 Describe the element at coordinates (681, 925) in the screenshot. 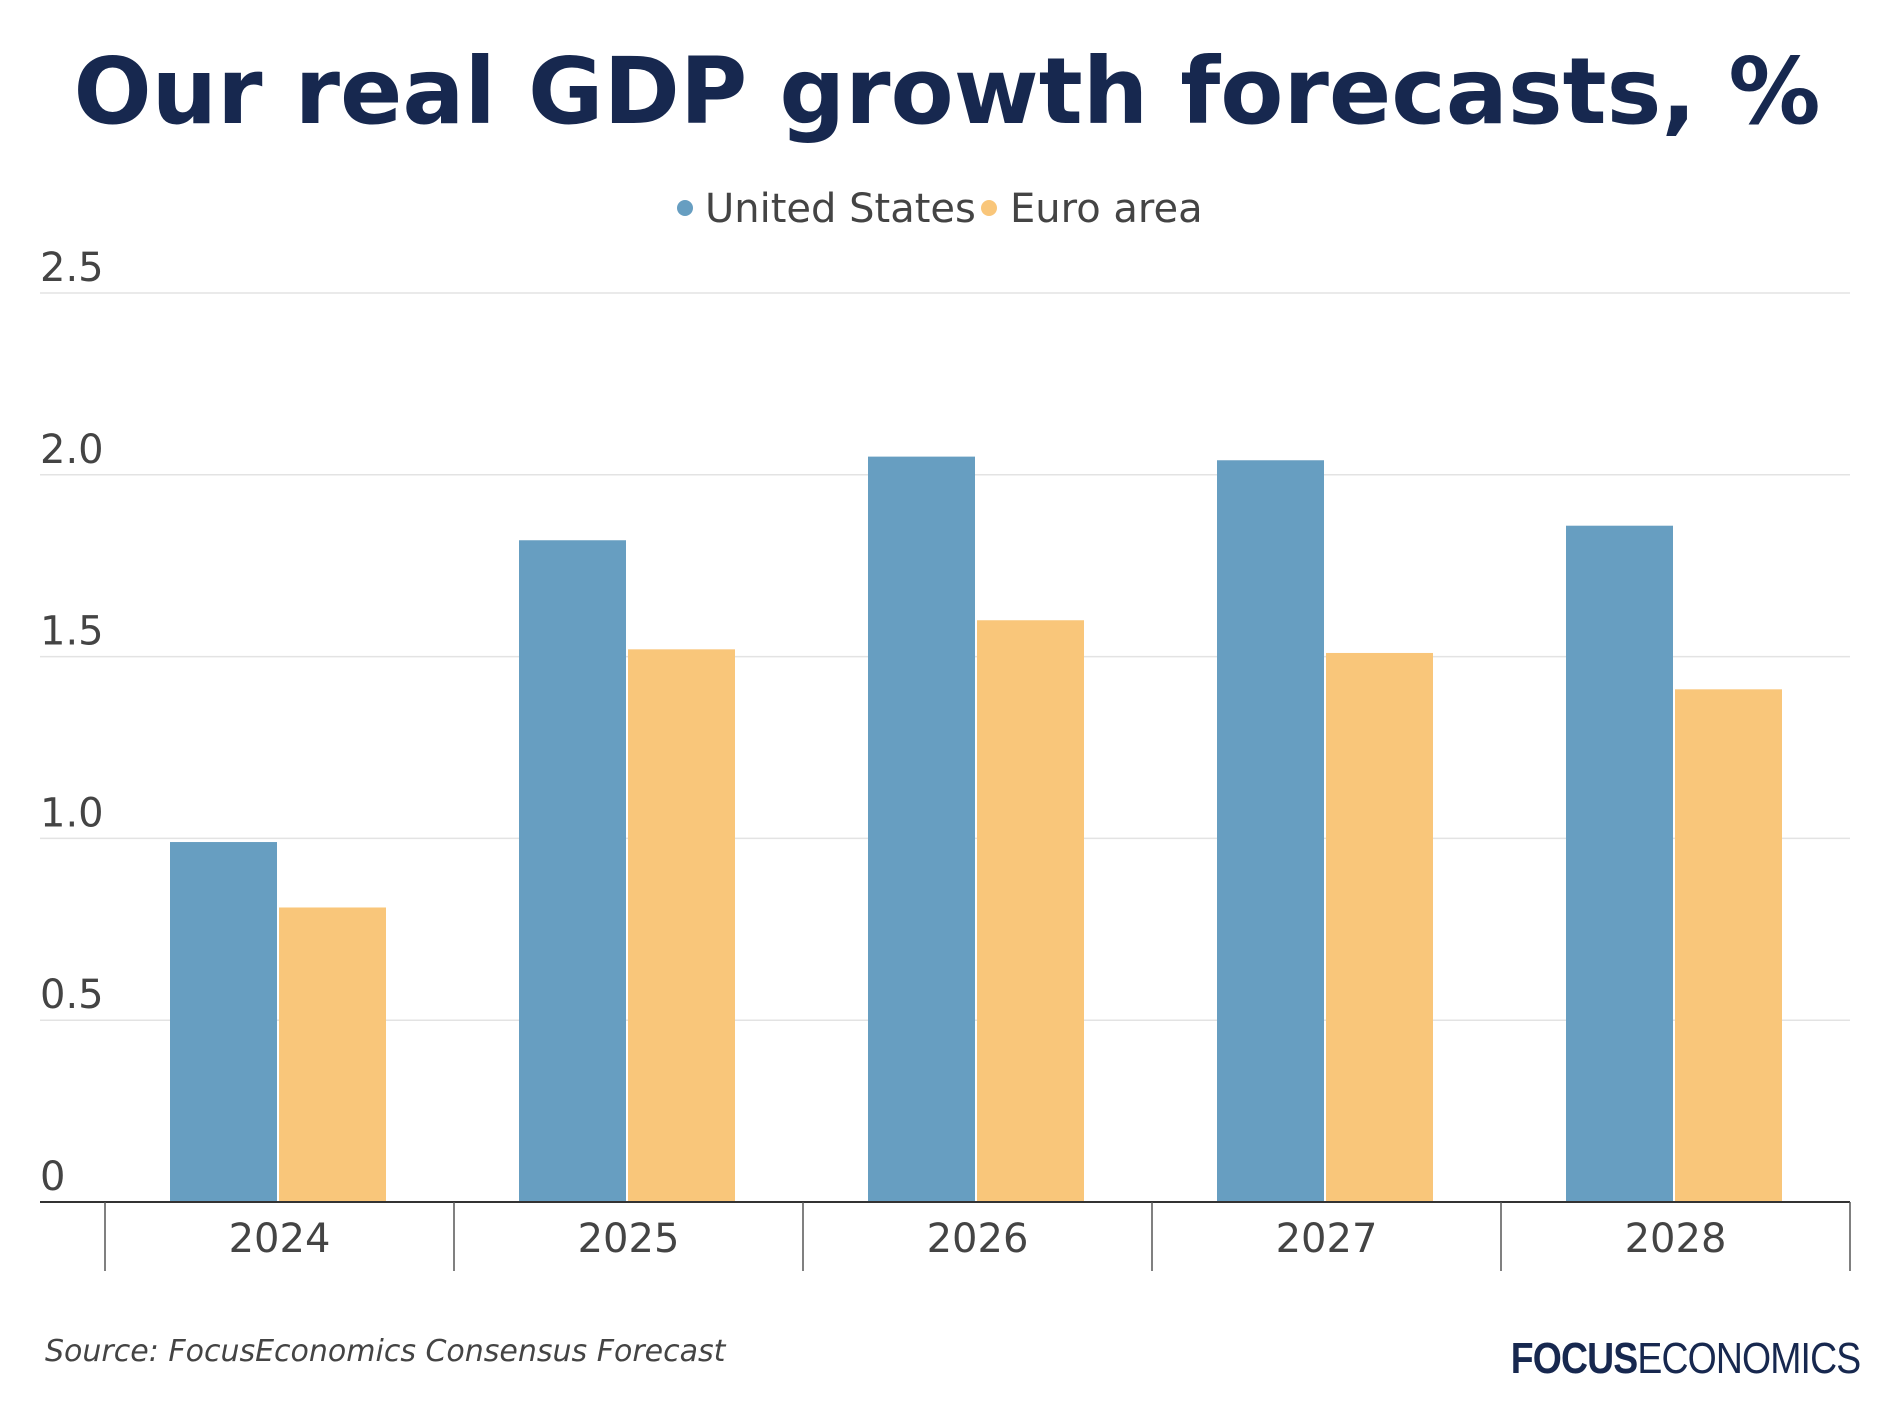

I see `bar-euro-area-2025` at that location.